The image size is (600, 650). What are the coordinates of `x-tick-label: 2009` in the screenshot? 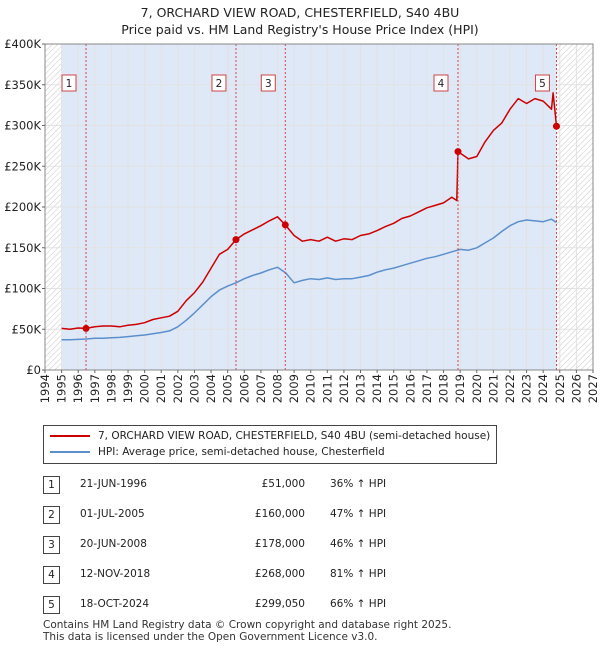 It's located at (294, 388).